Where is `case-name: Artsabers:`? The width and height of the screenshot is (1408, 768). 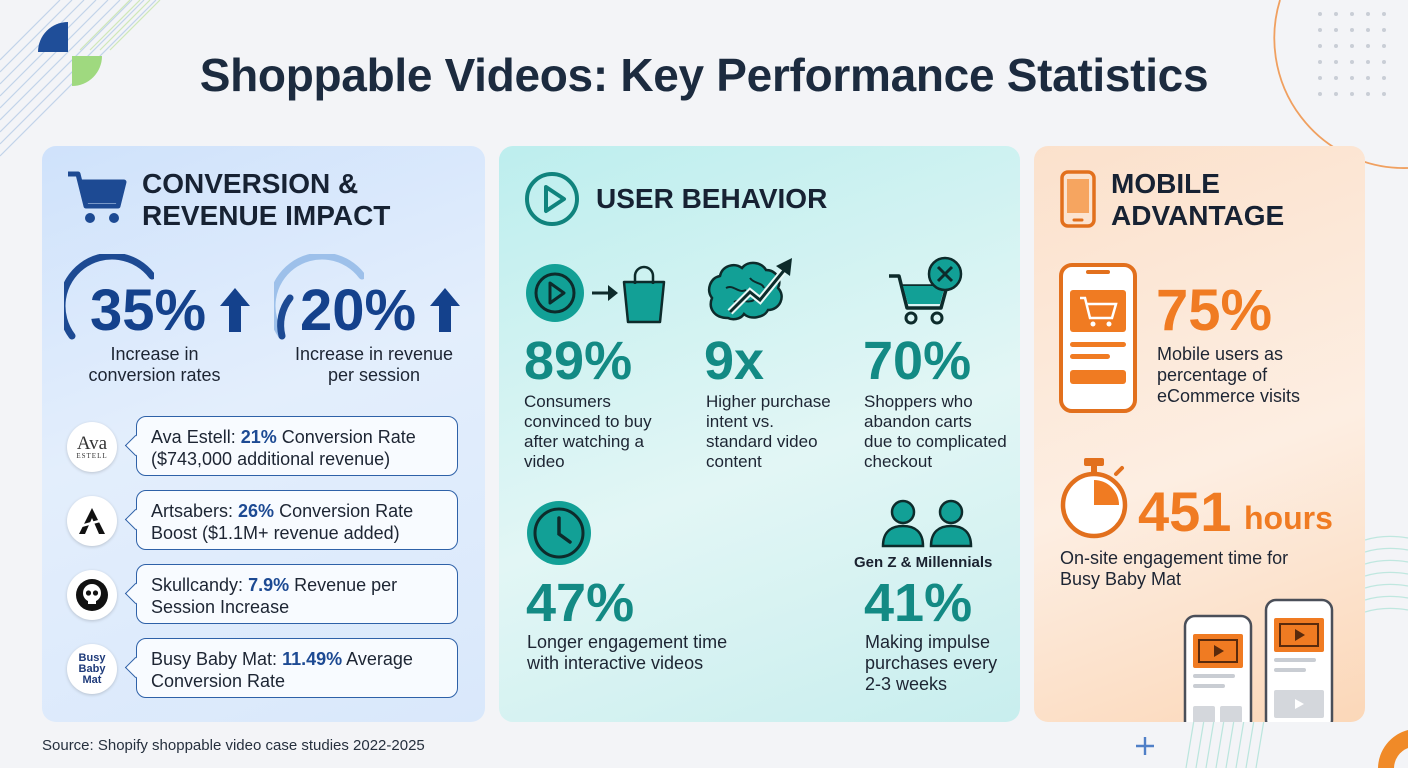 case-name: Artsabers: is located at coordinates (195, 511).